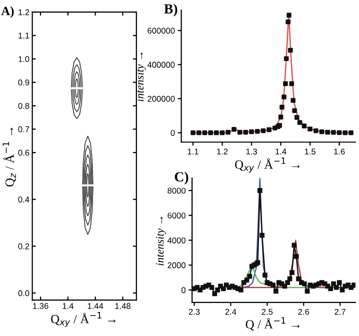 This screenshot has width=359, height=336. I want to click on y-tick-label: 0.2, so click(24, 246).